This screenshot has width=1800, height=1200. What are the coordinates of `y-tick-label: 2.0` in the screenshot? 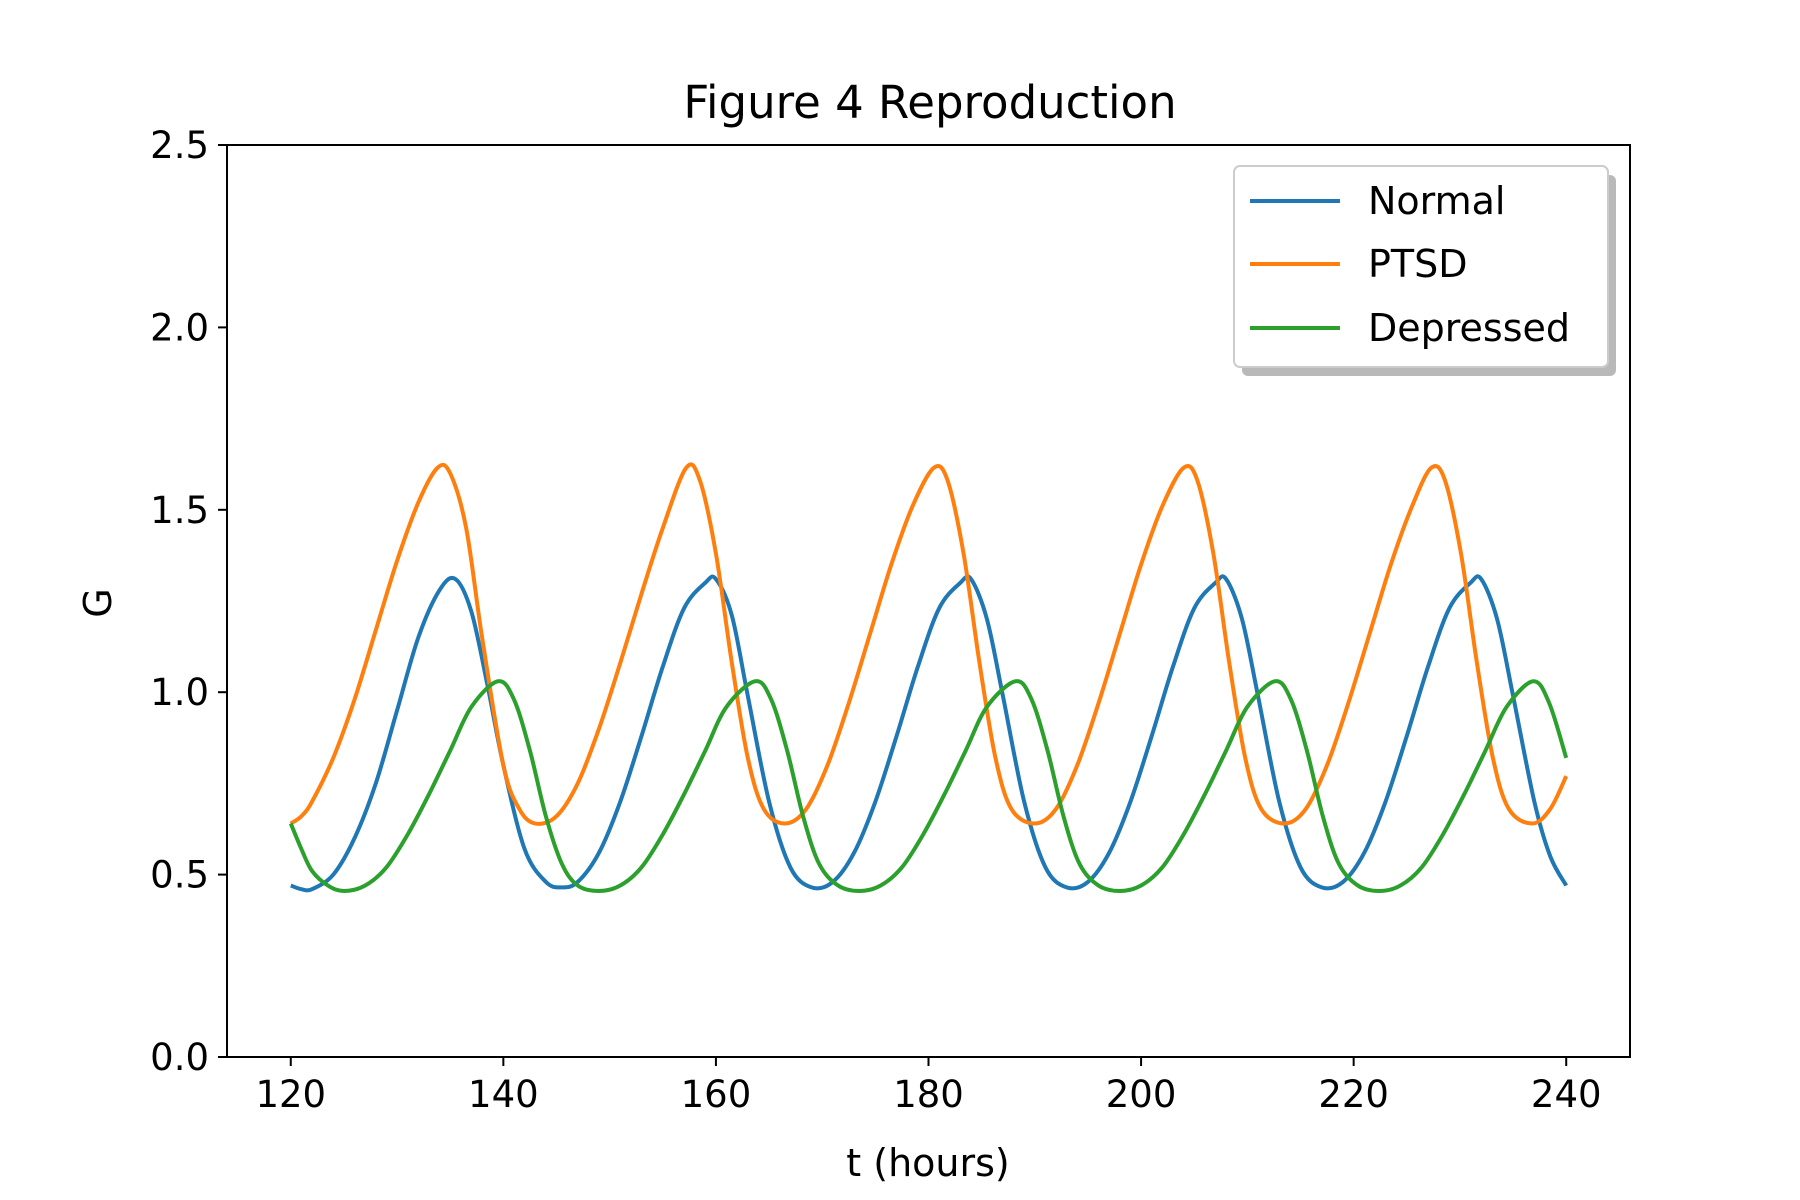 It's located at (179, 327).